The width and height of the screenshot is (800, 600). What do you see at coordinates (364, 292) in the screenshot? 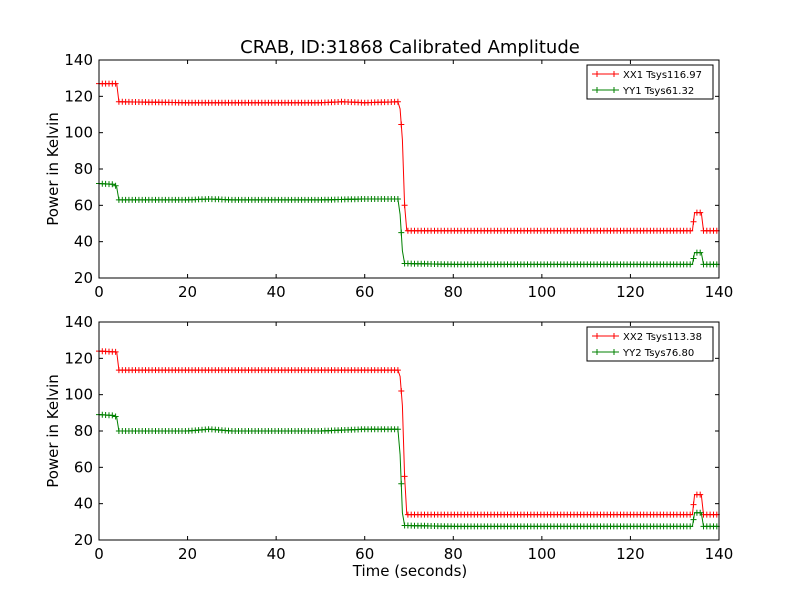
I see `top-x-tick-label: 60` at bounding box center [364, 292].